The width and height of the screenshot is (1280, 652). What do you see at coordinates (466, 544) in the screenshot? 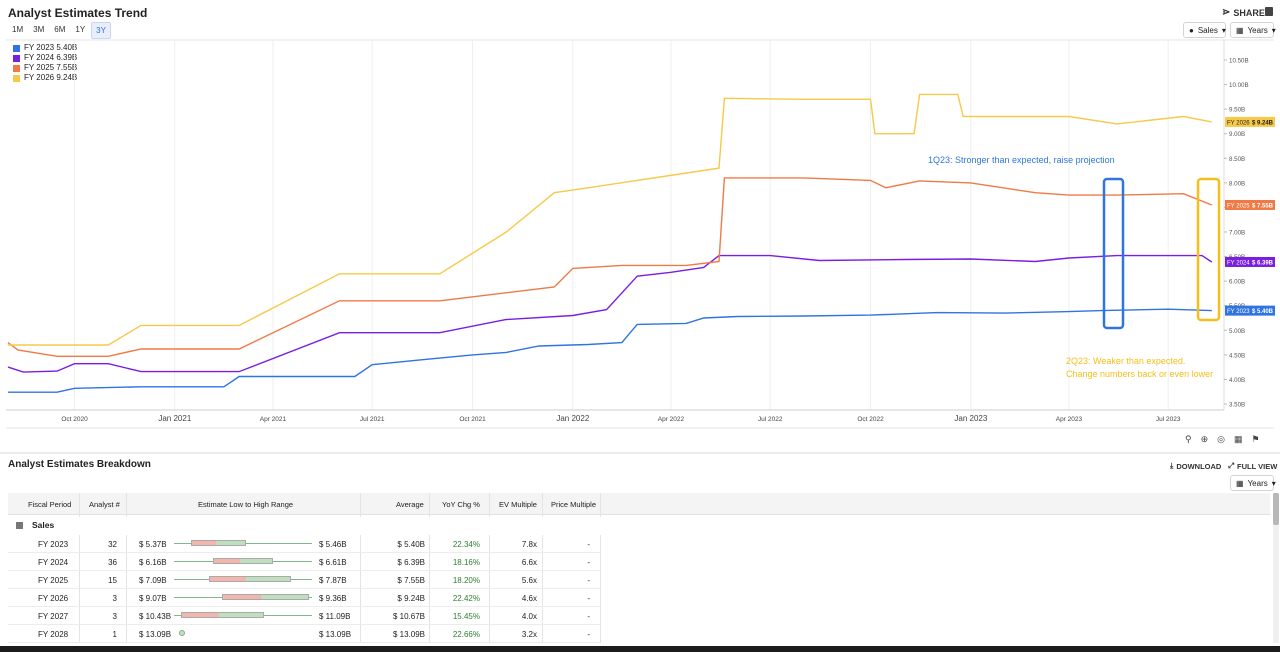
I see `yoy-cell: 22.34%` at bounding box center [466, 544].